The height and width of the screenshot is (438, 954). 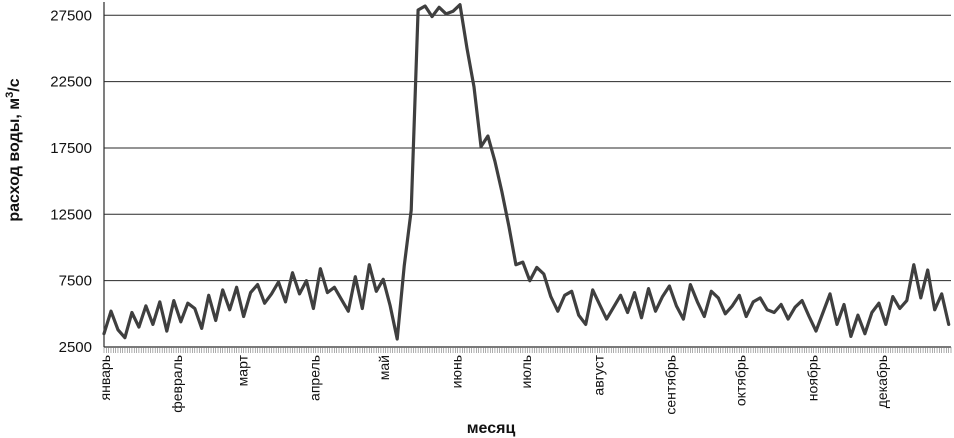 I want to click on x-tick-label: июнь, so click(x=456, y=371).